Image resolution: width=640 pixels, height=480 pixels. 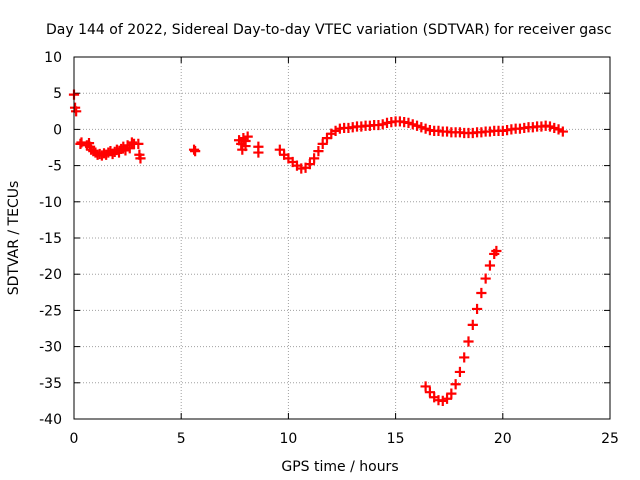 I want to click on y-axis-tick-labels: 10 5 0 -5 -10 -15 -20 -25 -30 -35 -40, so click(x=50, y=239).